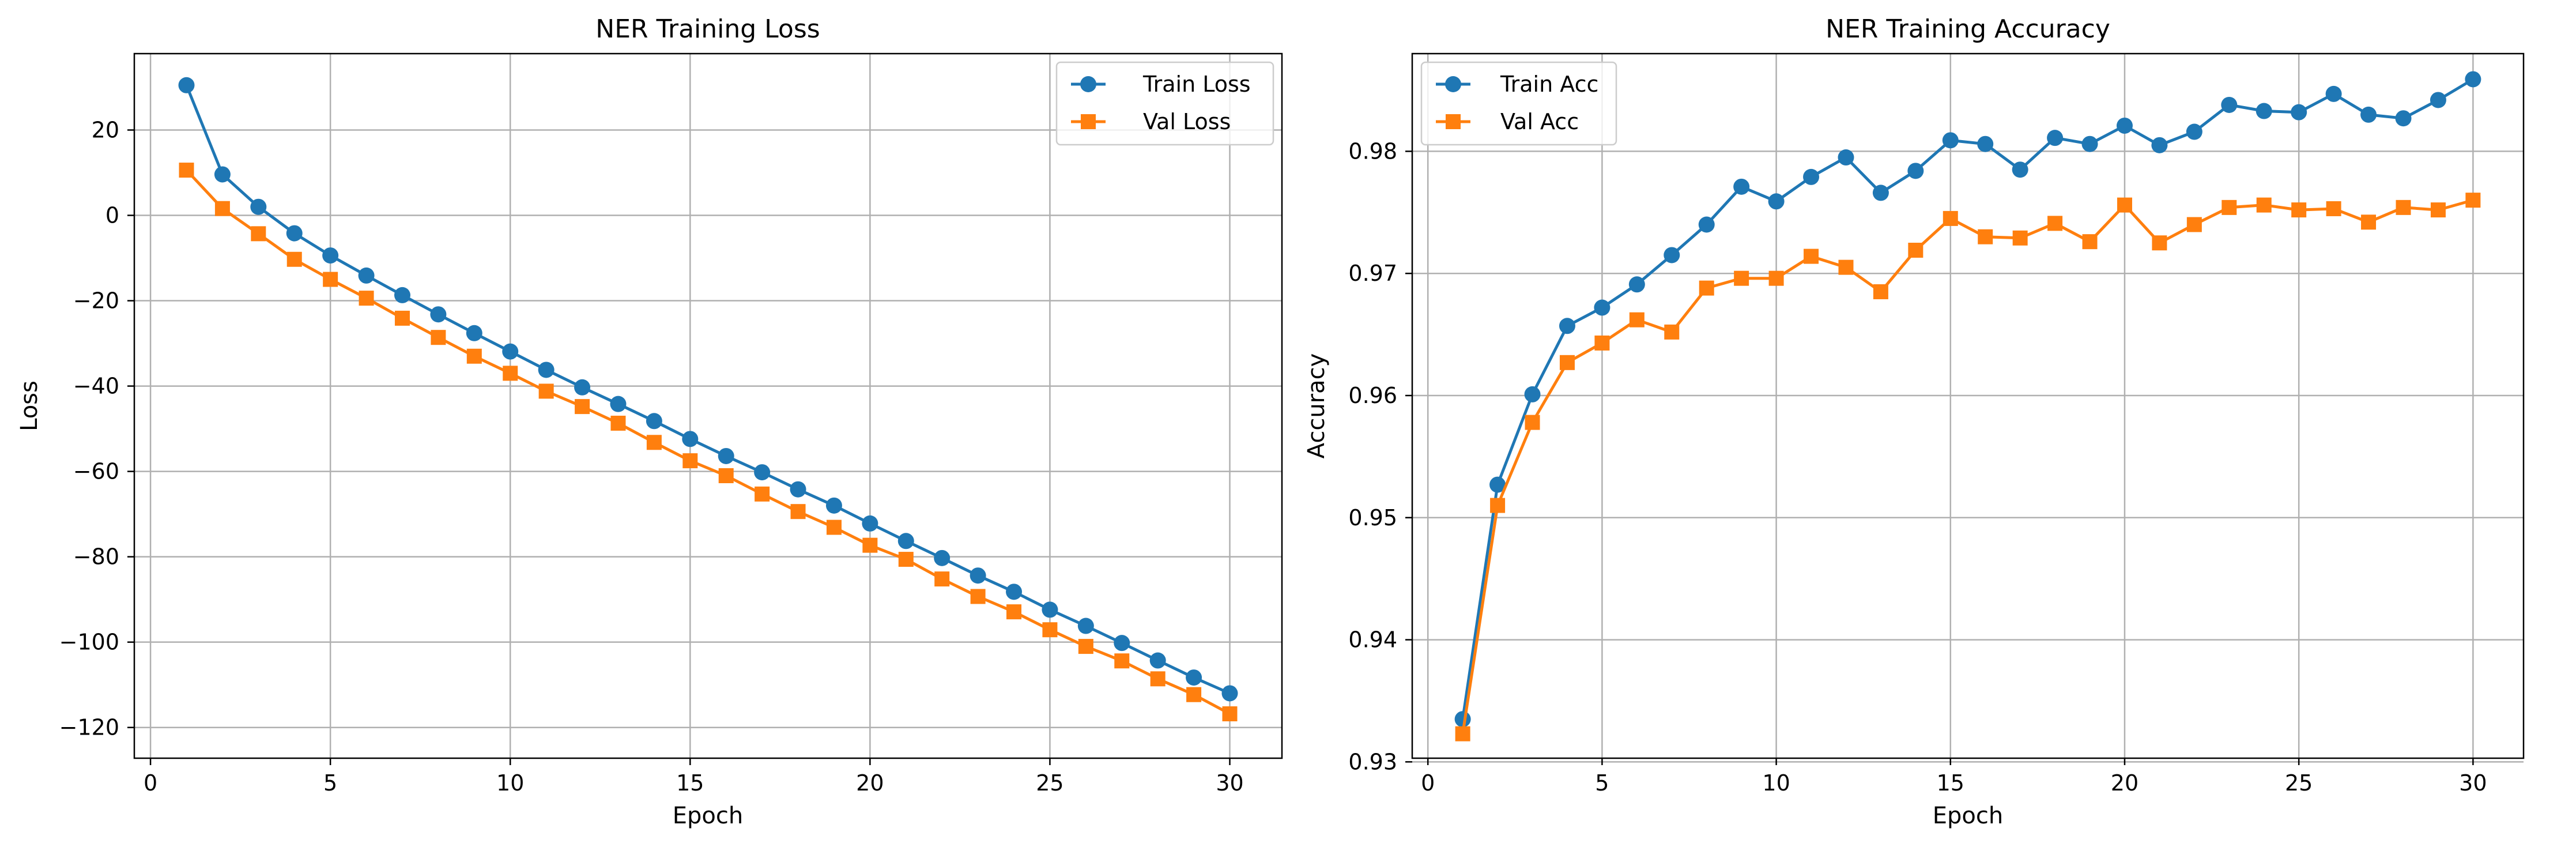 The height and width of the screenshot is (847, 2576). What do you see at coordinates (96, 386) in the screenshot?
I see `loss-y-tick-label: −40` at bounding box center [96, 386].